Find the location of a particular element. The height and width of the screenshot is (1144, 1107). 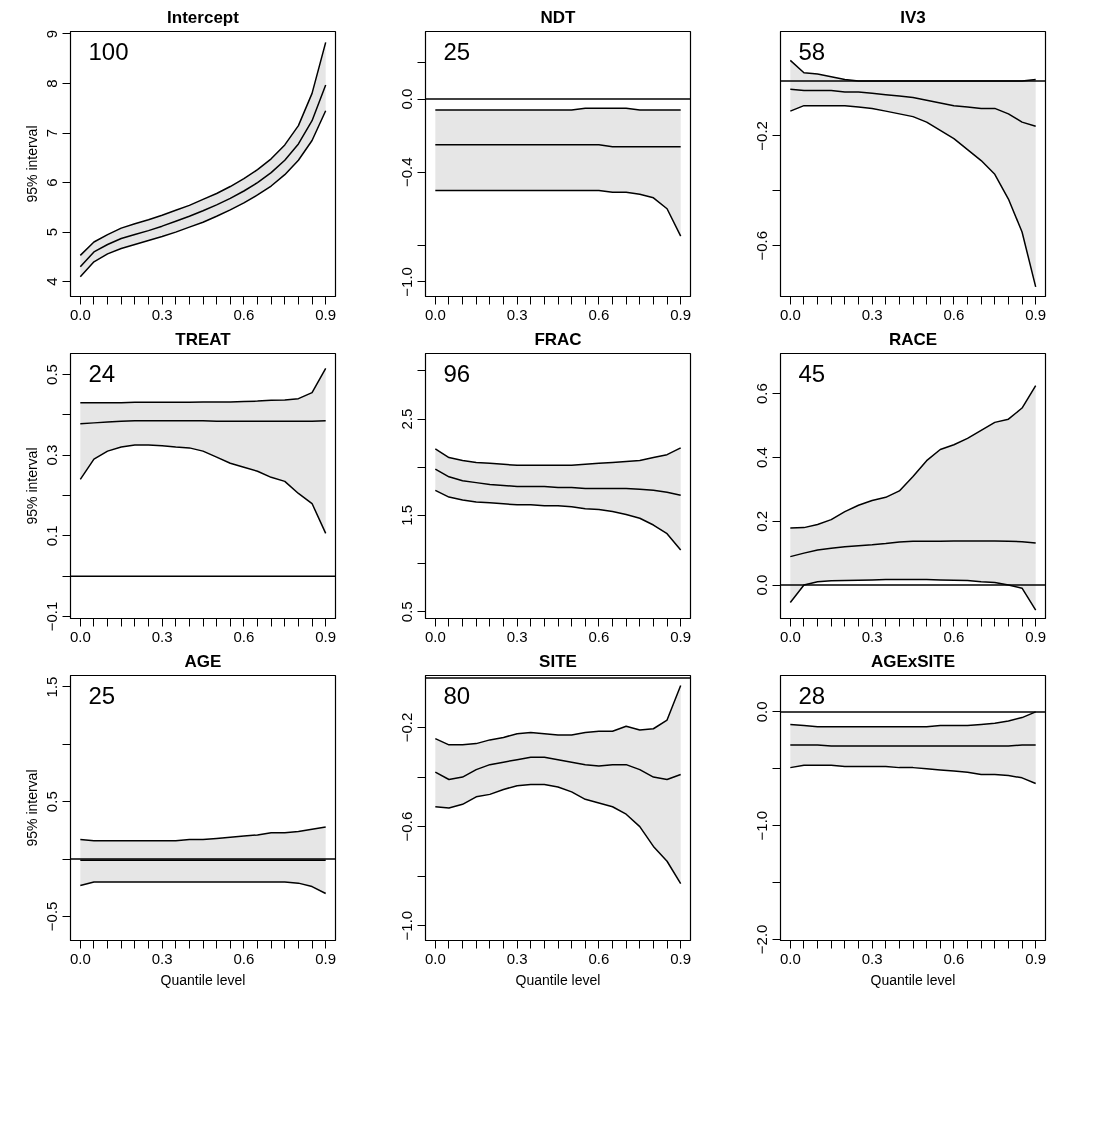

y-tick-label: −0.4 is located at coordinates (407, 172).